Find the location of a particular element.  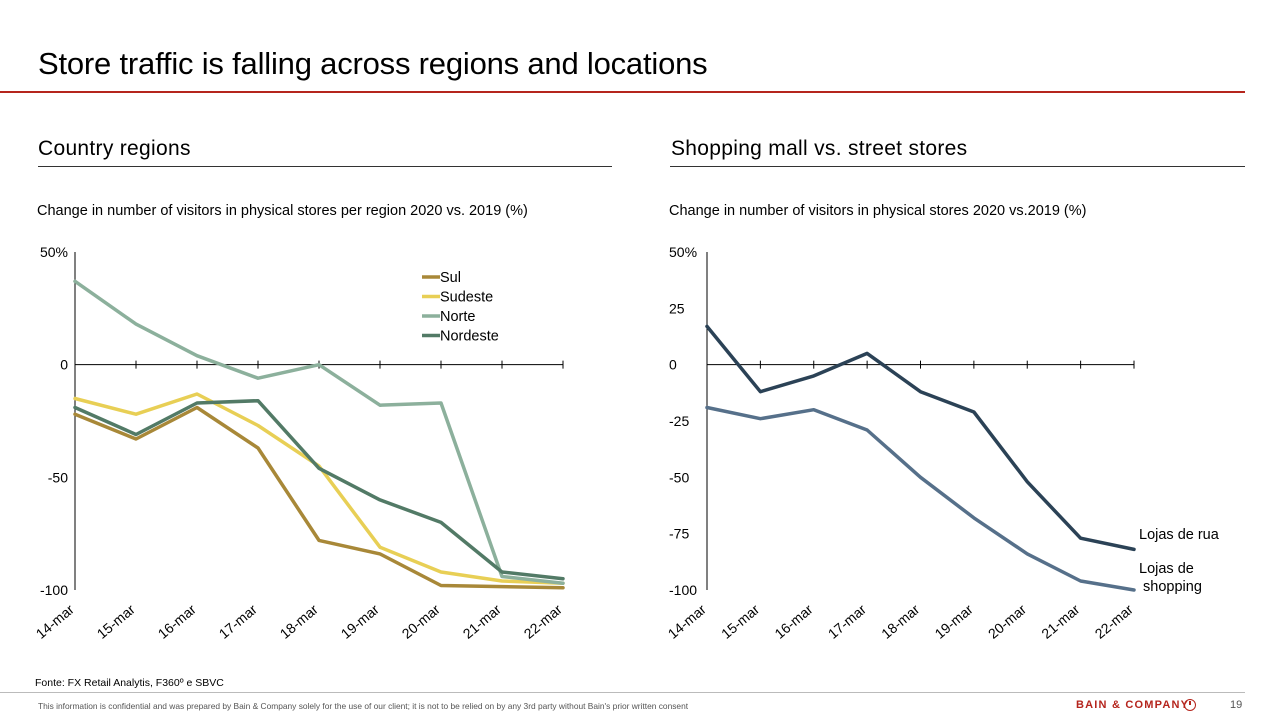

source-note: Fonte: FX Retail Analytis, F360º e SBVC is located at coordinates (129, 683).